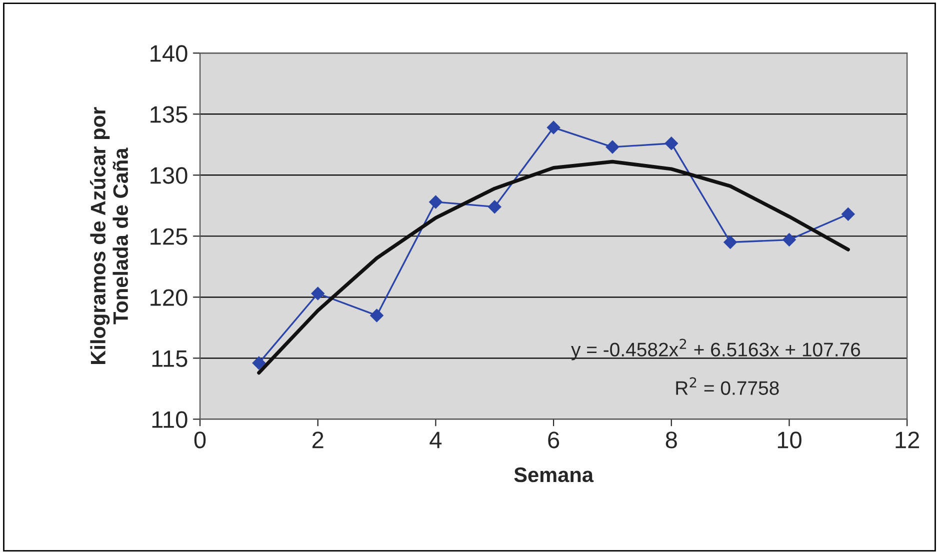  Describe the element at coordinates (169, 53) in the screenshot. I see `y-tick-label: 140` at that location.